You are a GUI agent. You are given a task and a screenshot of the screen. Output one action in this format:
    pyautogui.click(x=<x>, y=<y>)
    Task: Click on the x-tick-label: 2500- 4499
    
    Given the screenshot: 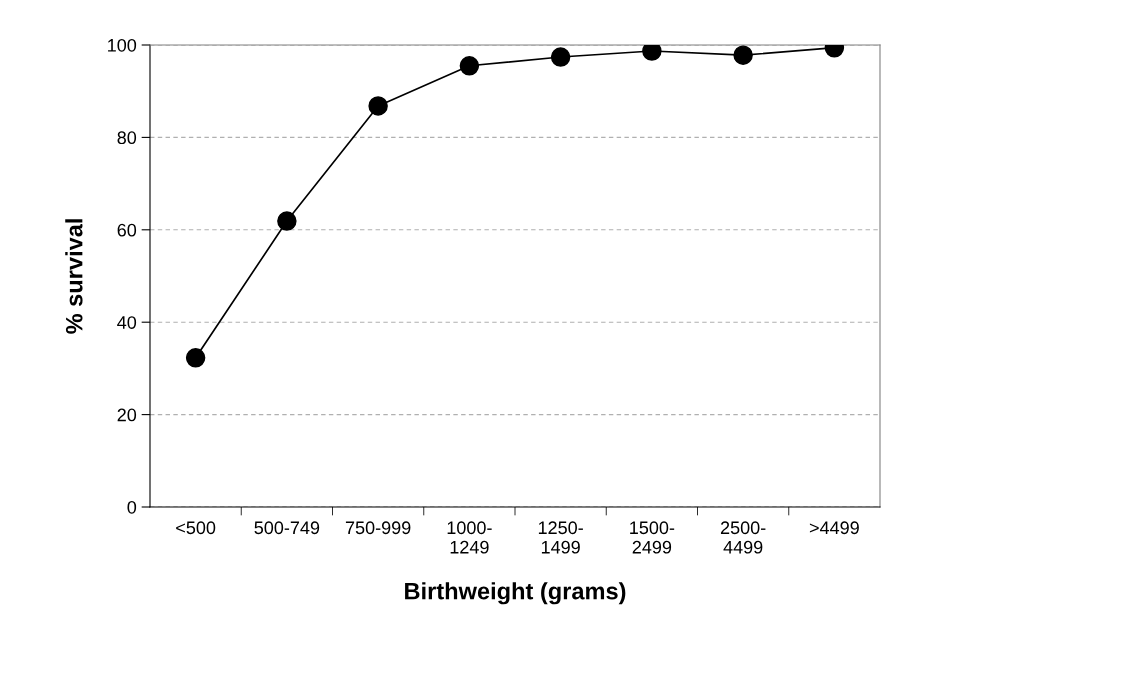 What is the action you would take?
    pyautogui.click(x=743, y=537)
    